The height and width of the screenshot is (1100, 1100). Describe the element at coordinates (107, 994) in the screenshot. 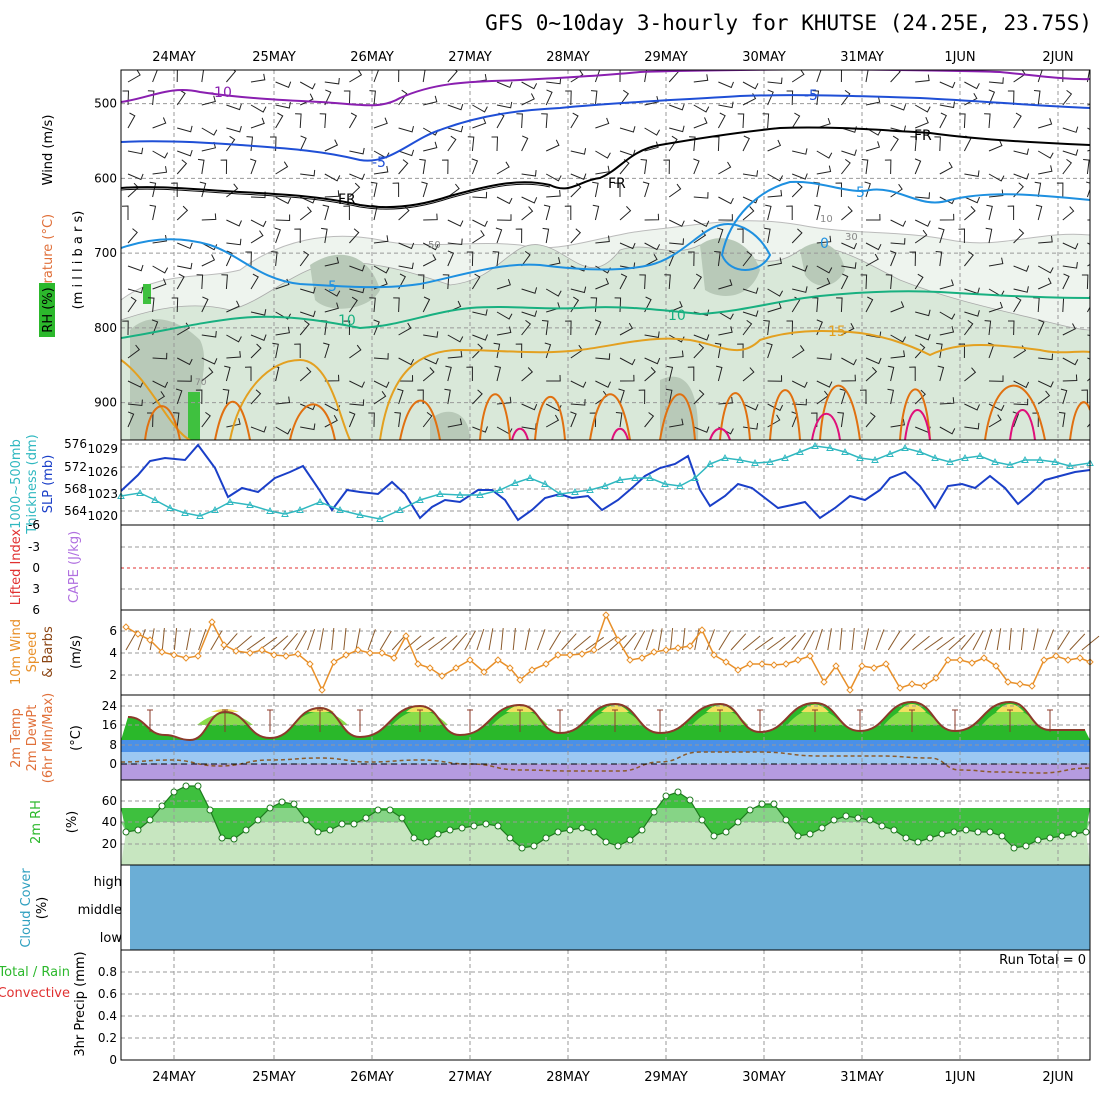

I see `pr-ytick-1: 0.6` at that location.